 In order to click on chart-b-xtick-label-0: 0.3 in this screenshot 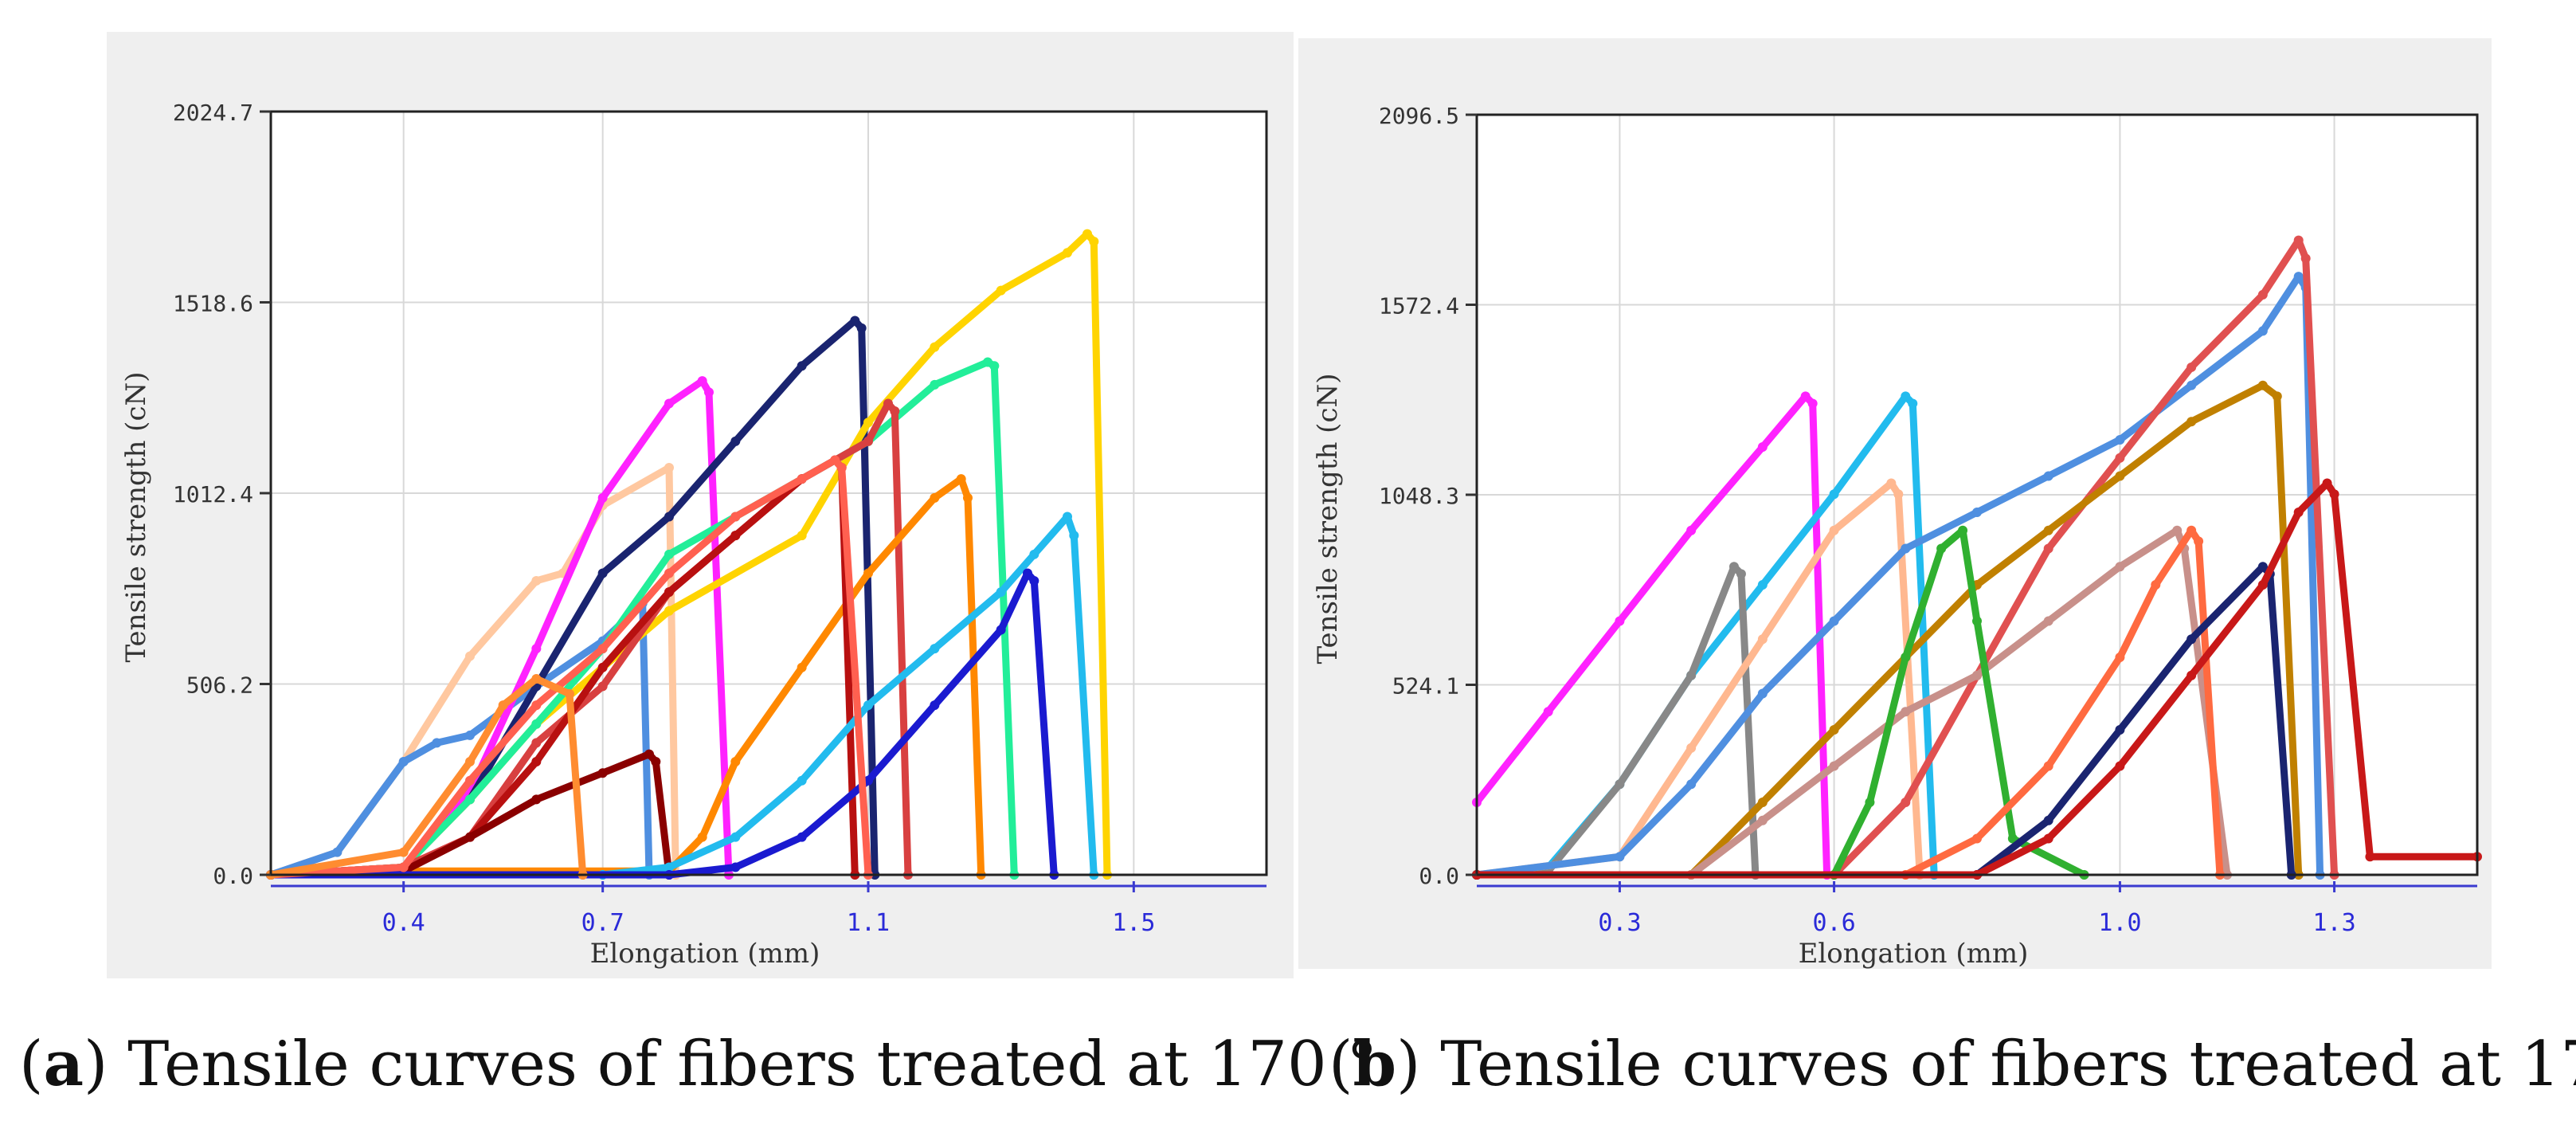, I will do `click(1619, 923)`.